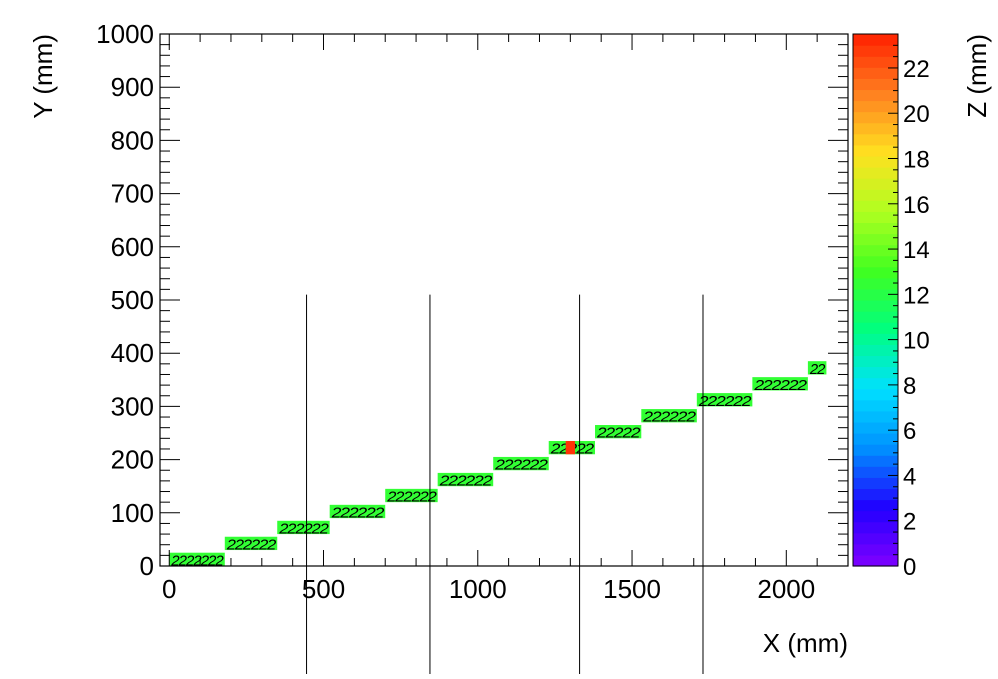  I want to click on x-tick-label: 1500, so click(632, 589).